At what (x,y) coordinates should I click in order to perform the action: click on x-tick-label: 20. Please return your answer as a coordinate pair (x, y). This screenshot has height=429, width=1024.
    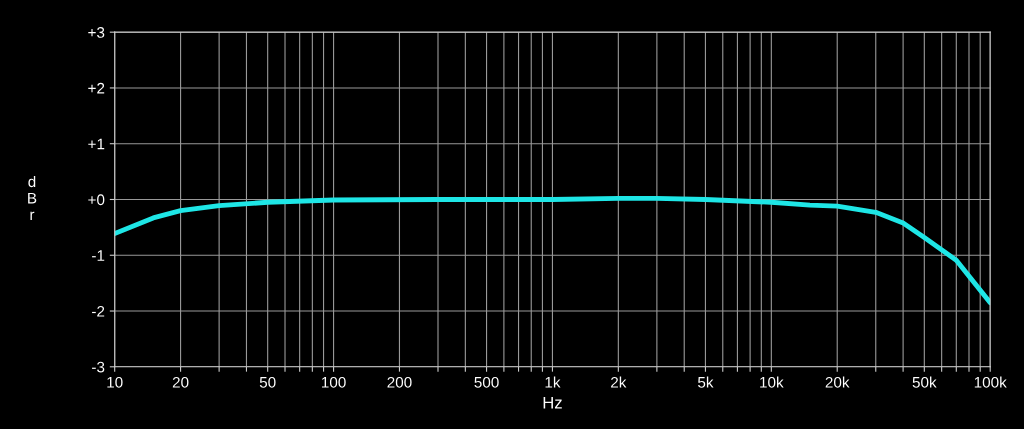
    Looking at the image, I should click on (180, 382).